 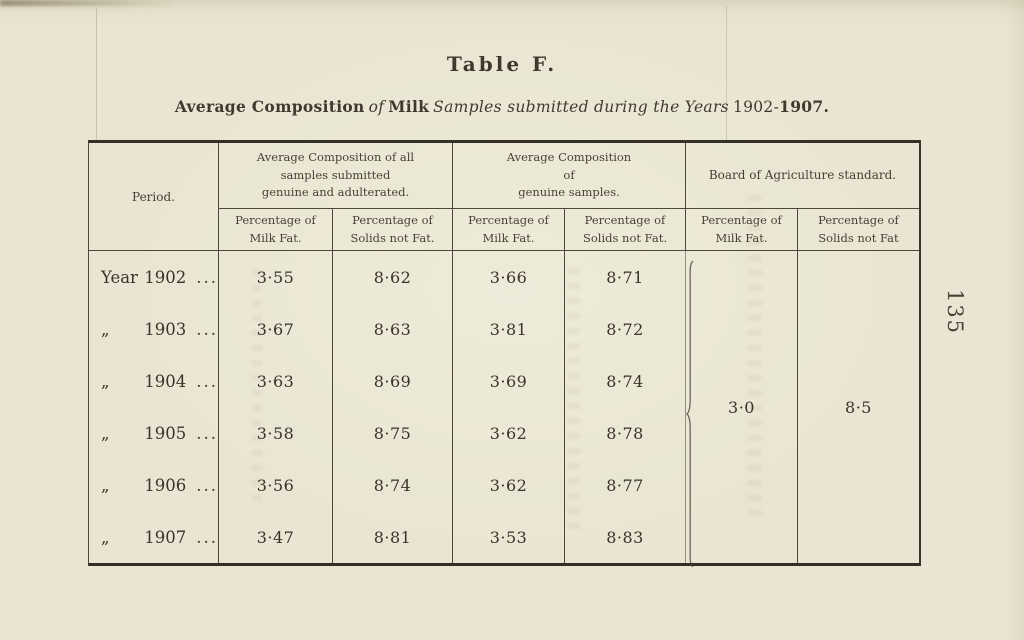 What do you see at coordinates (625, 277) in the screenshot?
I see `value-cell: 8·71` at bounding box center [625, 277].